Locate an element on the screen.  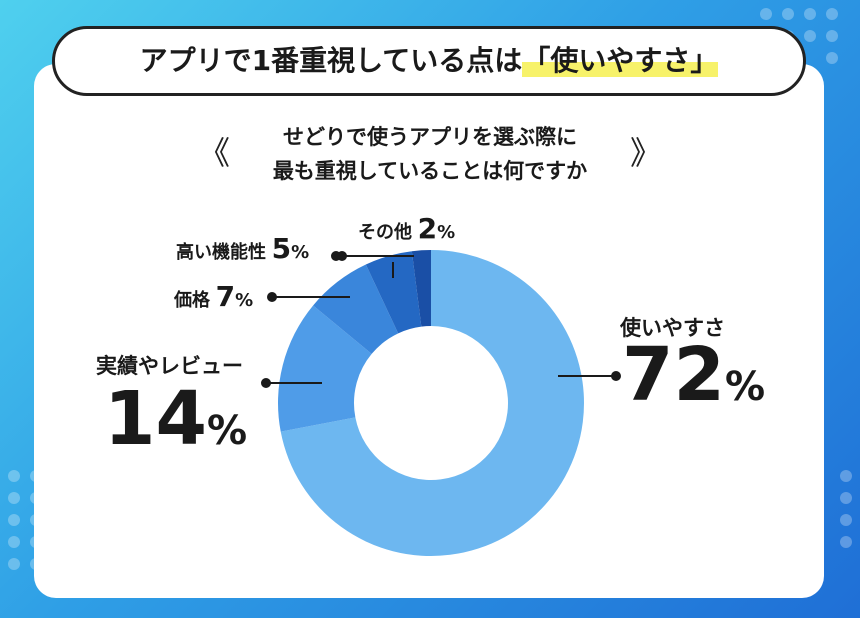
right-chevron-icon: 》 is located at coordinates (646, 153).